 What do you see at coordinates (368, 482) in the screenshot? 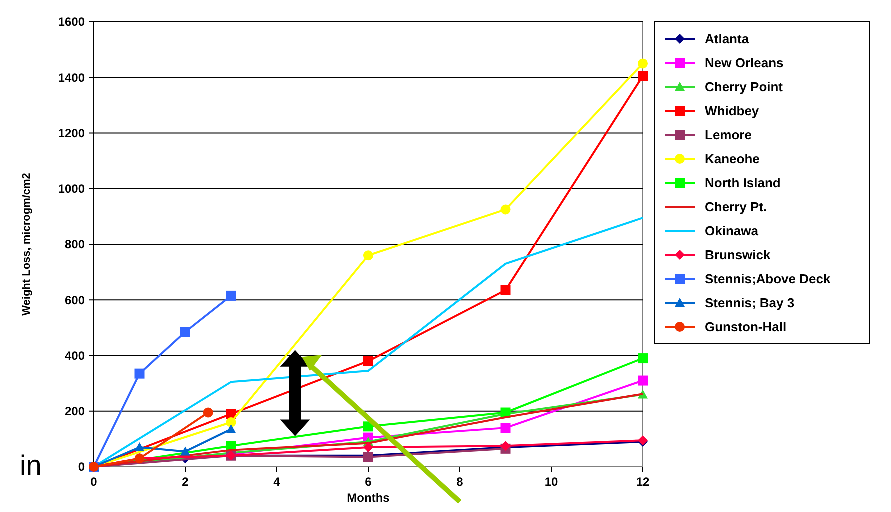
I see `x-tick-label: 6` at bounding box center [368, 482].